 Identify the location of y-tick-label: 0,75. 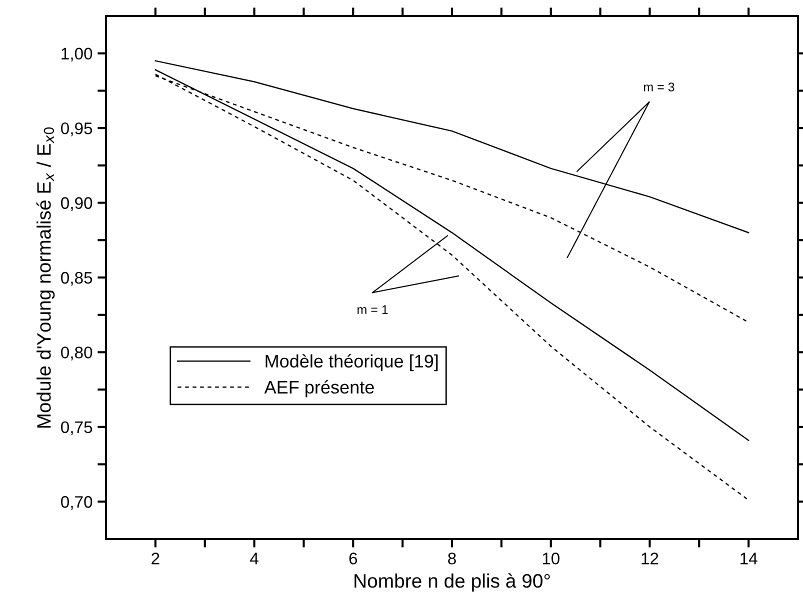
(76, 428).